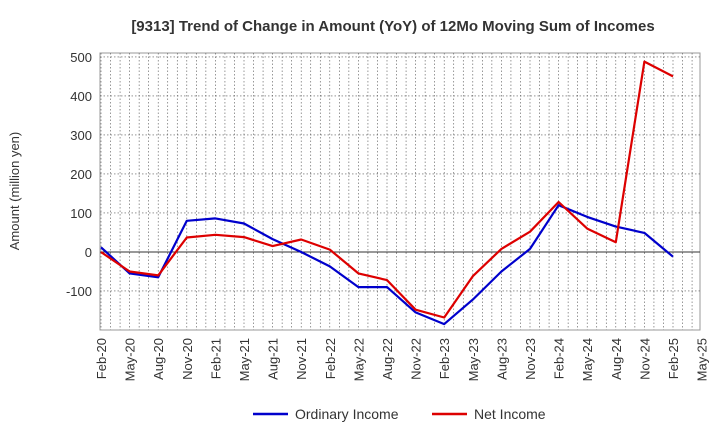 The width and height of the screenshot is (720, 440). What do you see at coordinates (187, 359) in the screenshot?
I see `x-tick-label: Nov-20` at bounding box center [187, 359].